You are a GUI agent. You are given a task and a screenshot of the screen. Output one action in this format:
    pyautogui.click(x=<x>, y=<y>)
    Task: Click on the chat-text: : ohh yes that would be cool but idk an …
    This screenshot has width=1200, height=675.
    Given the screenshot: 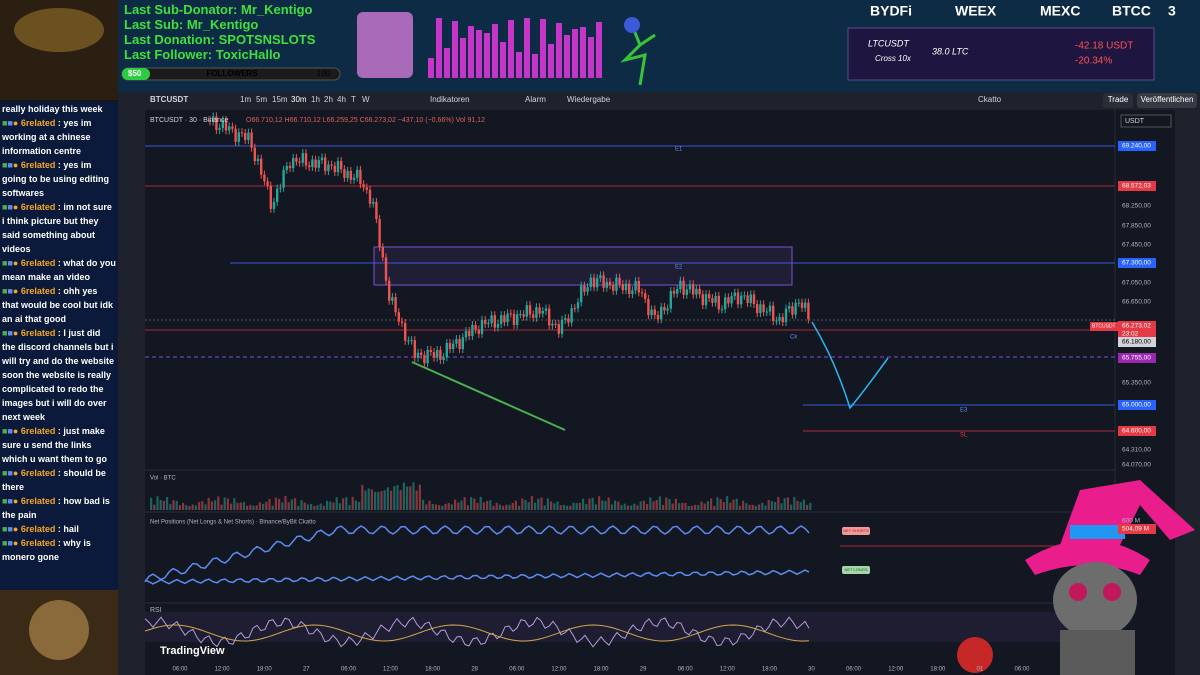 What is the action you would take?
    pyautogui.click(x=57, y=305)
    